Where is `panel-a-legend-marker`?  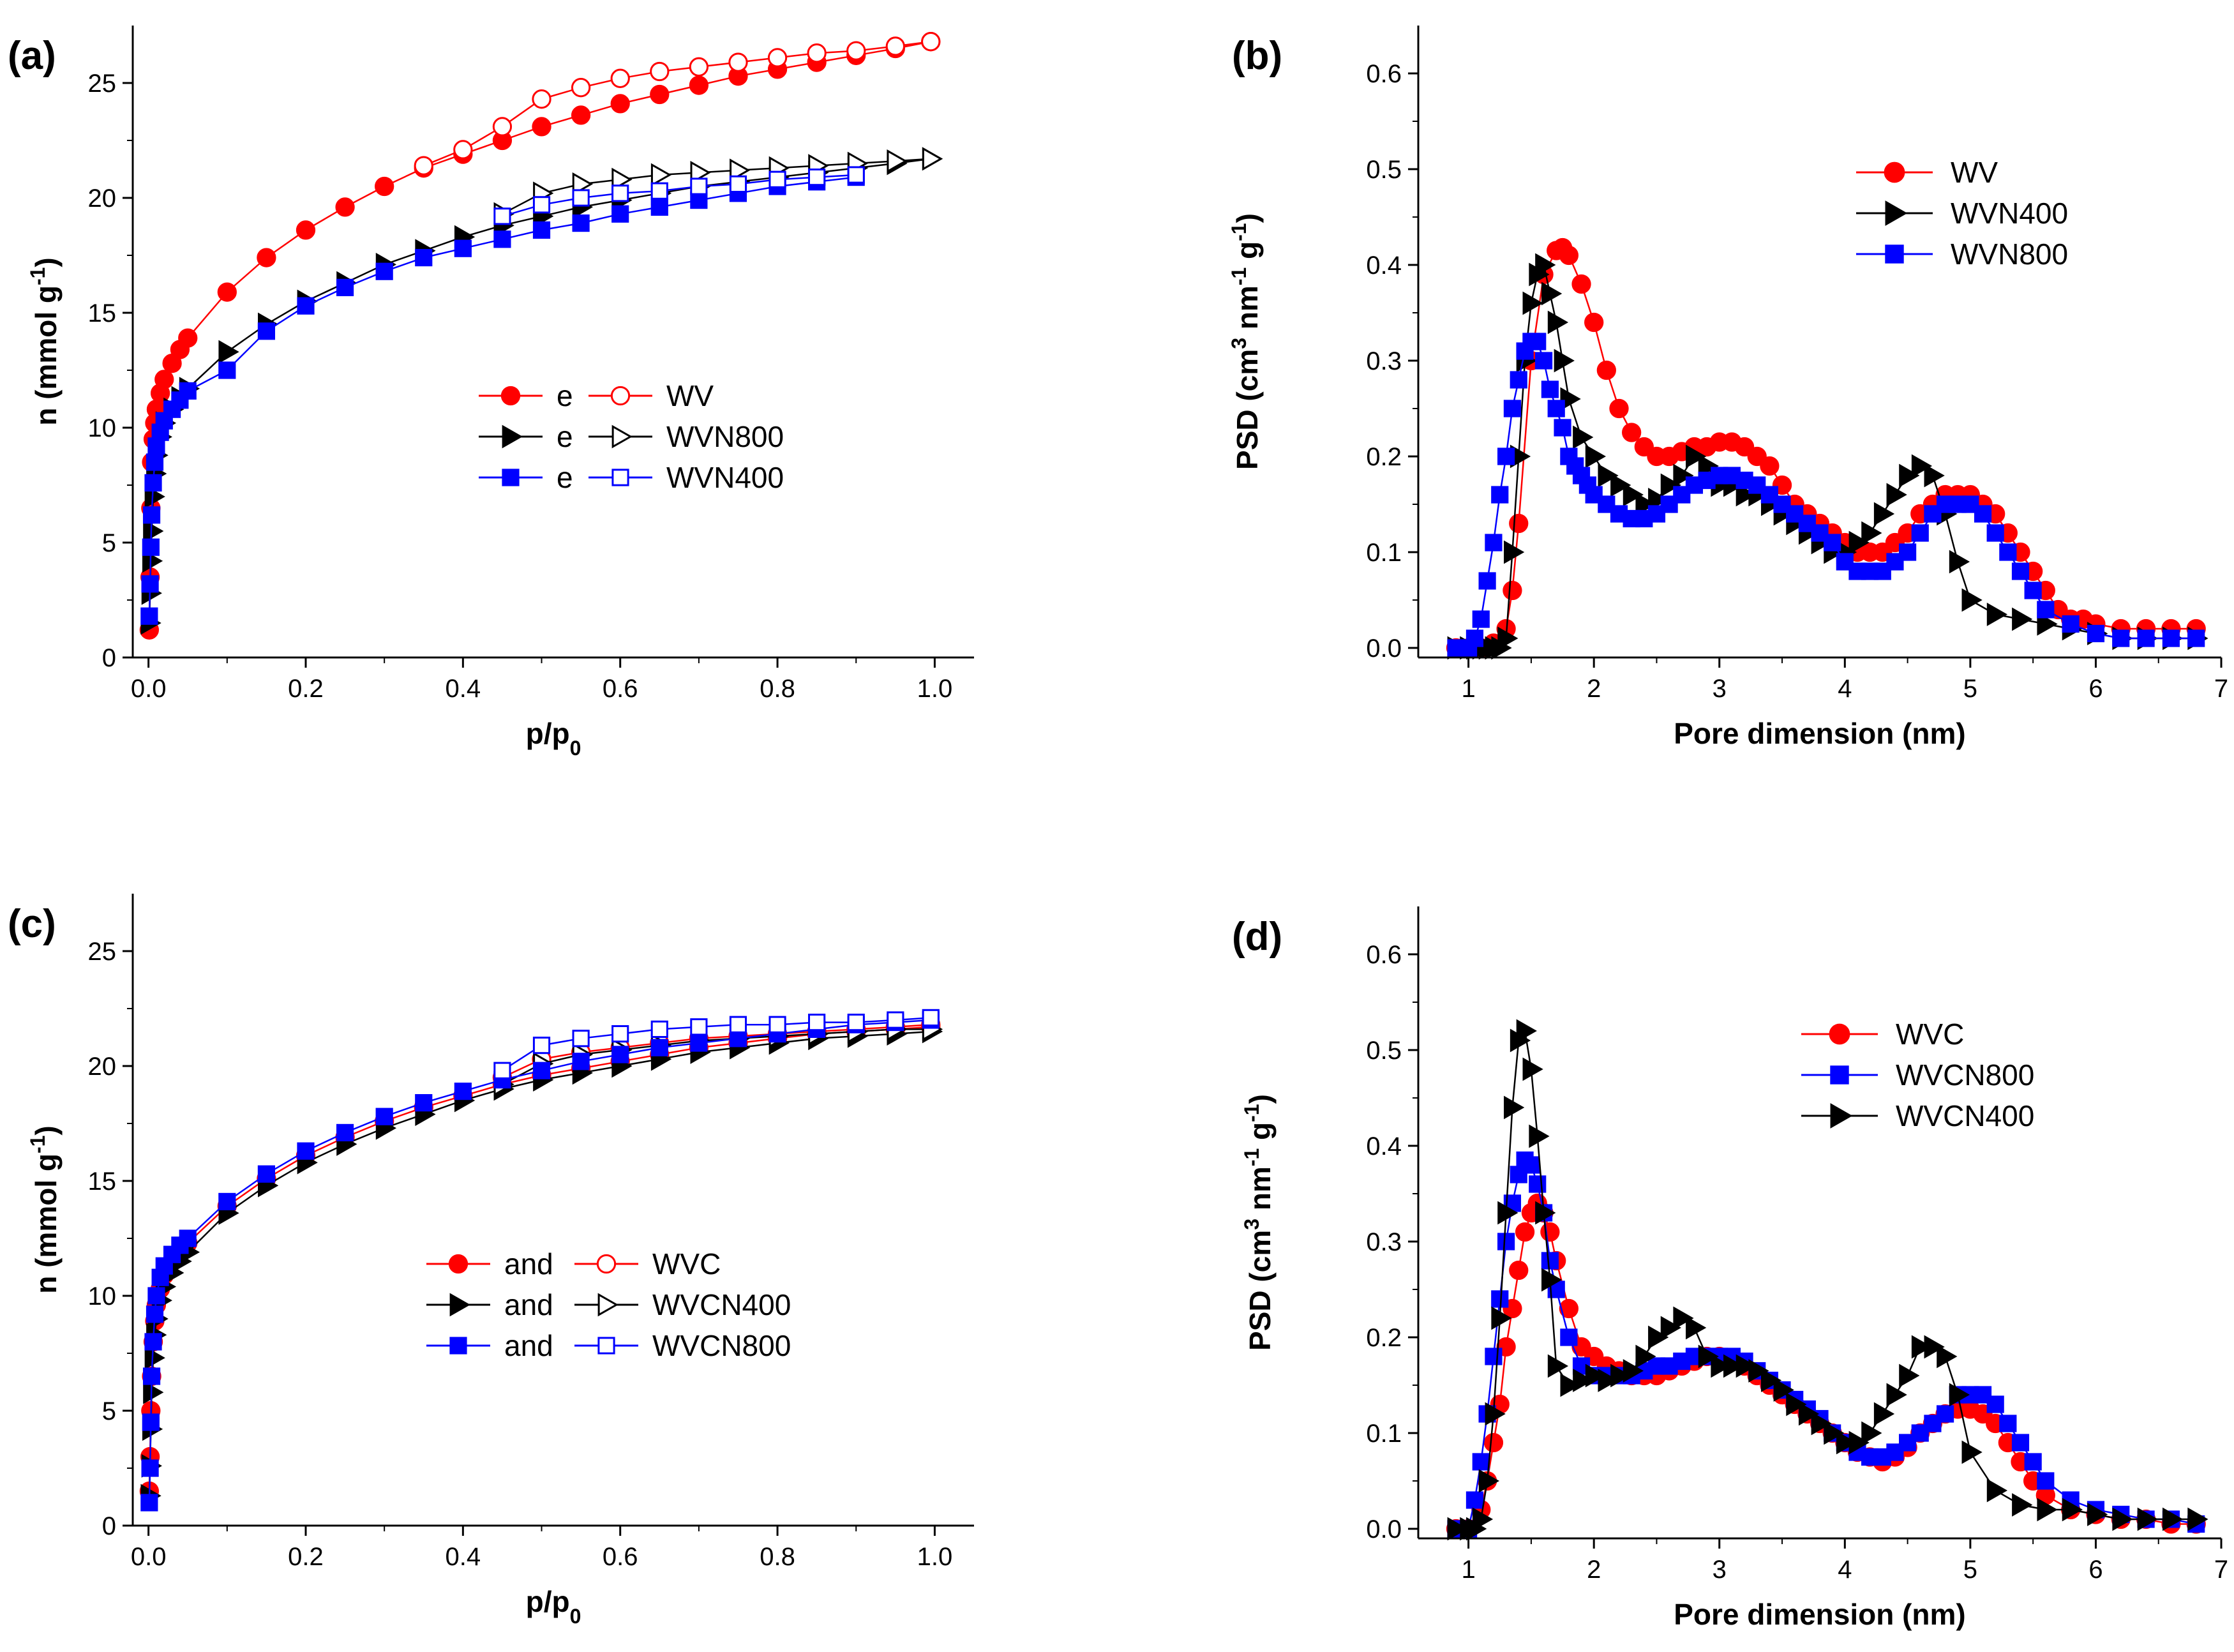 panel-a-legend-marker is located at coordinates (511, 477).